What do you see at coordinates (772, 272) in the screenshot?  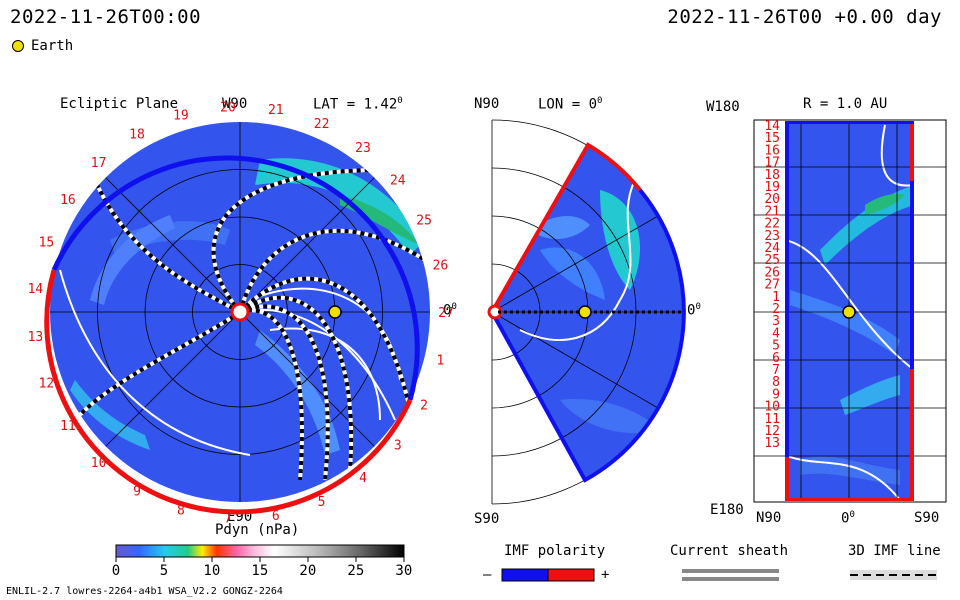 I see `synoptic-carrington-label: 26` at bounding box center [772, 272].